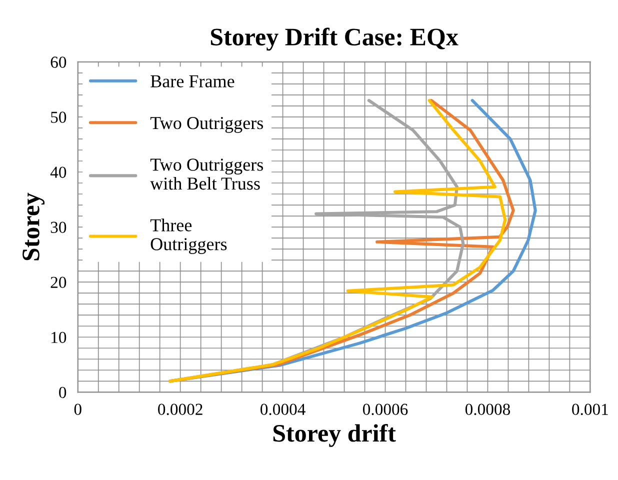 This screenshot has height=480, width=618. What do you see at coordinates (207, 174) in the screenshot?
I see `legend-label: Two Outriggers with Belt Truss` at bounding box center [207, 174].